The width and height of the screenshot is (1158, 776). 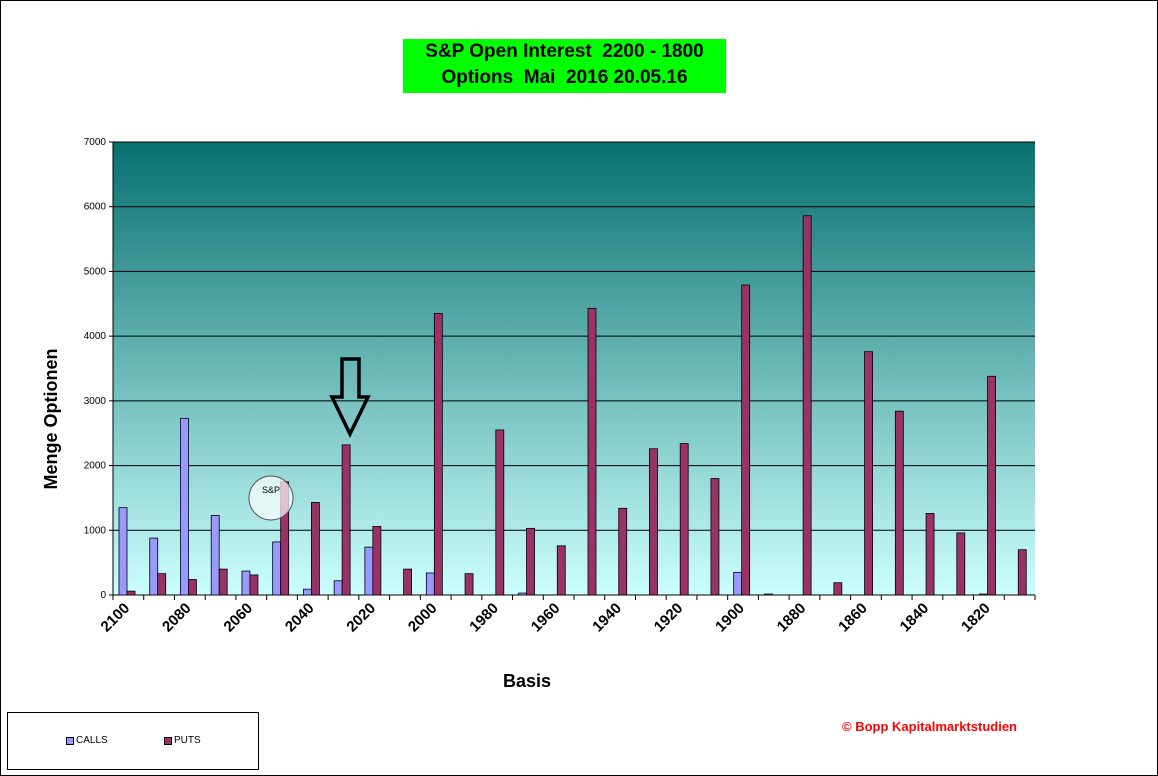 What do you see at coordinates (168, 740) in the screenshot?
I see `legend-swatch-puts` at bounding box center [168, 740].